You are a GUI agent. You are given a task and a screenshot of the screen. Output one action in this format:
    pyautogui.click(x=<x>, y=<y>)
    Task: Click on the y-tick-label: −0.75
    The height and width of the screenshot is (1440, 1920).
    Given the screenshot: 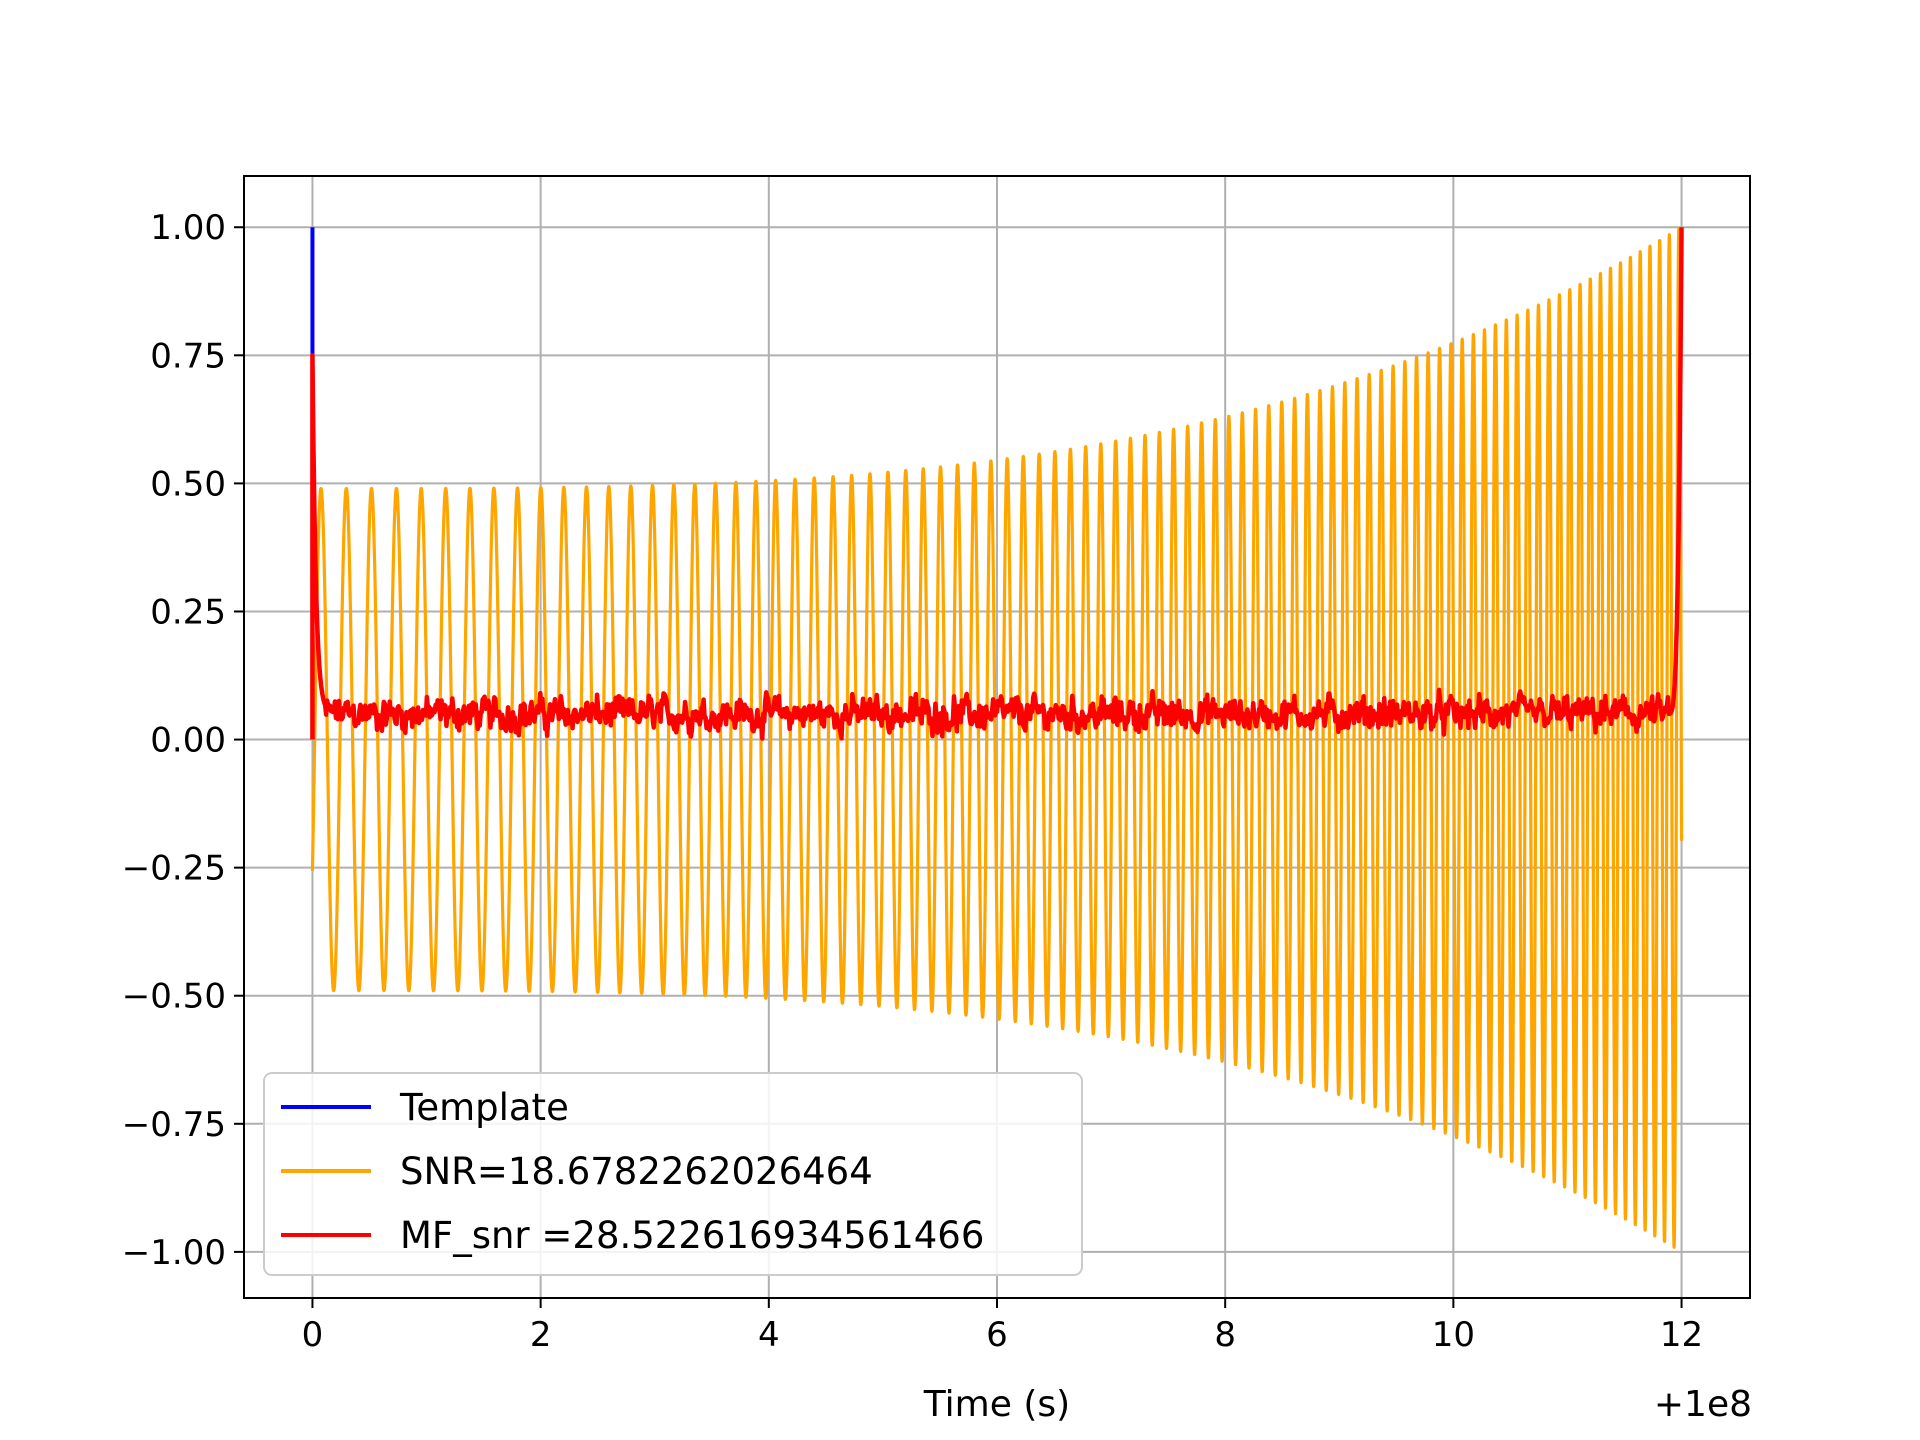 What is the action you would take?
    pyautogui.click(x=174, y=1125)
    